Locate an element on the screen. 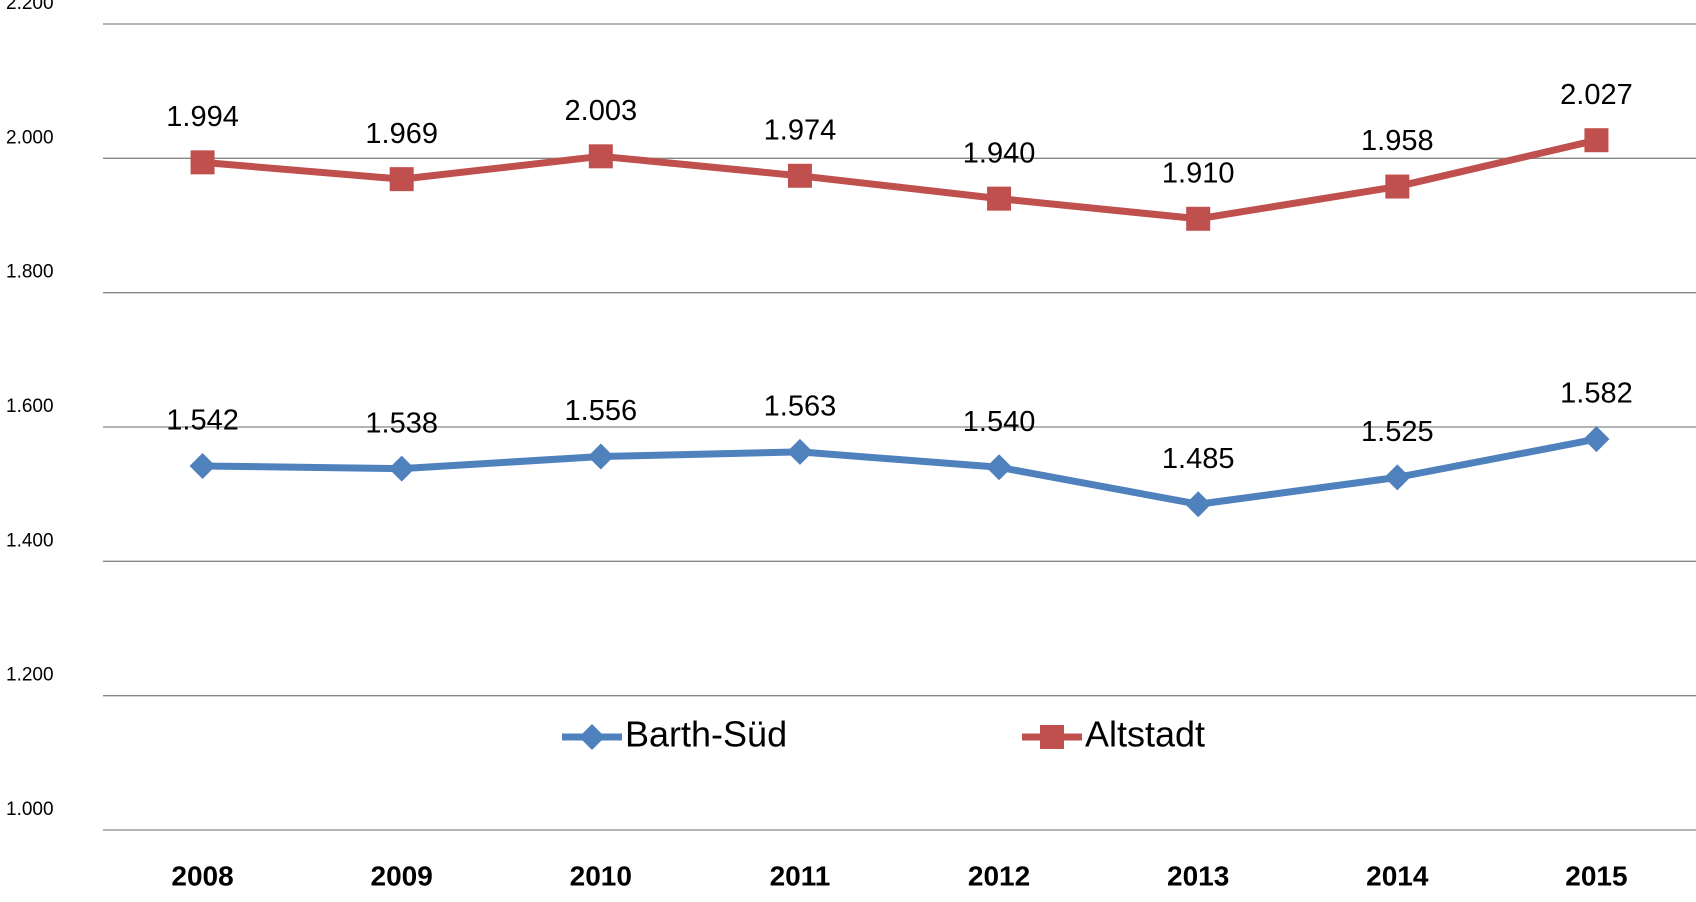  data-label: 2.003 is located at coordinates (601, 111).